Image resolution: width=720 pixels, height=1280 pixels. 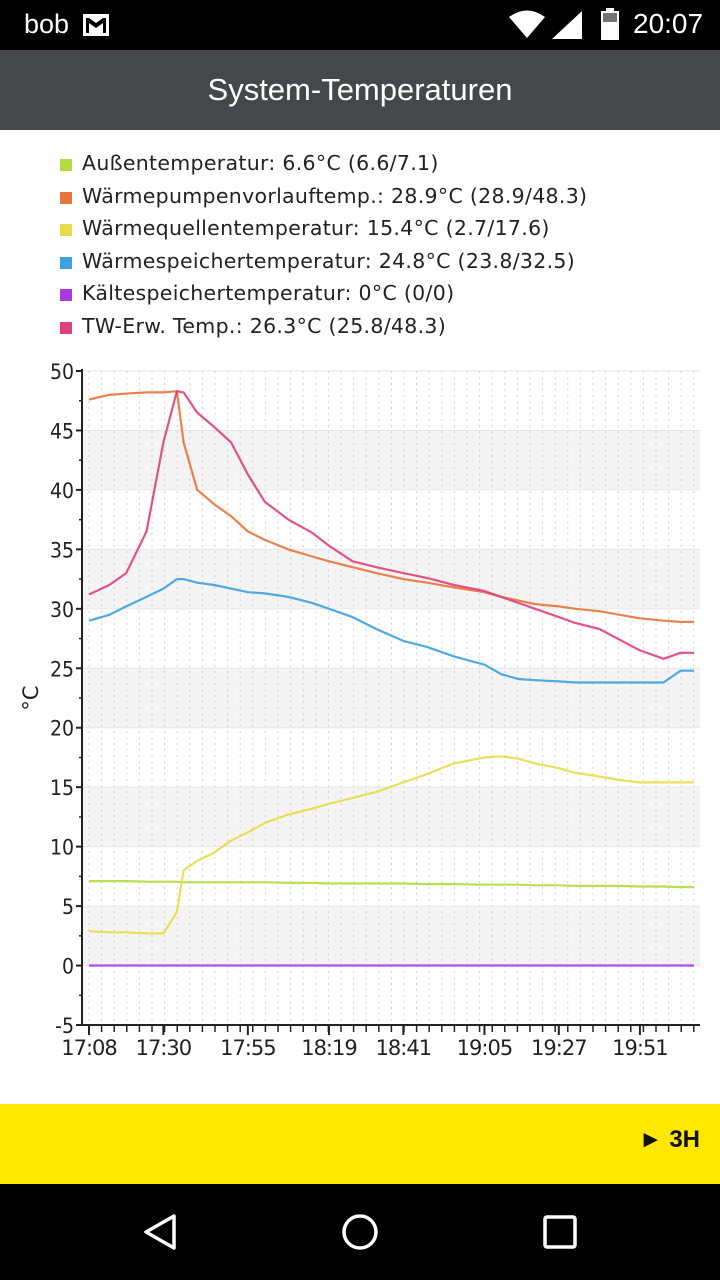 I want to click on navigation-bar, so click(x=360, y=1232).